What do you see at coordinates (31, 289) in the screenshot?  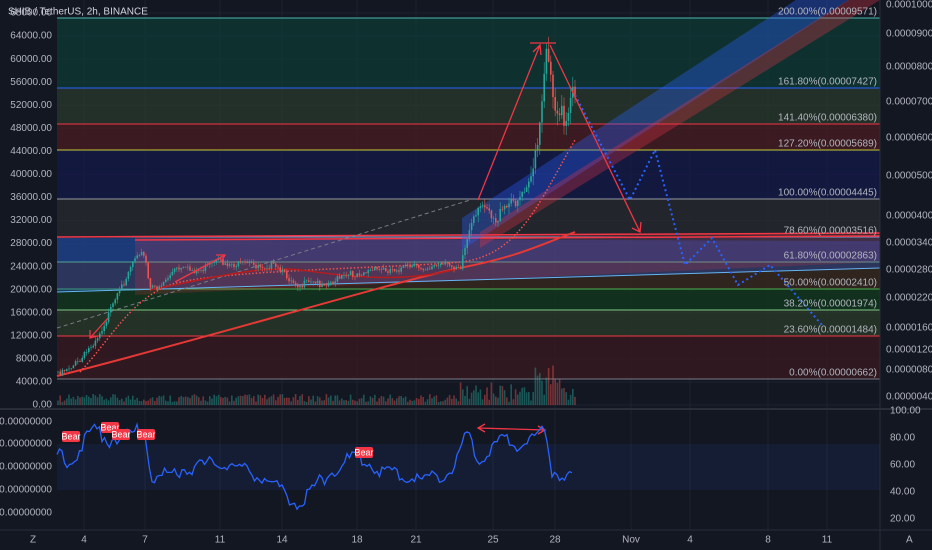 I see `volume-axis-label: 20000.00` at bounding box center [31, 289].